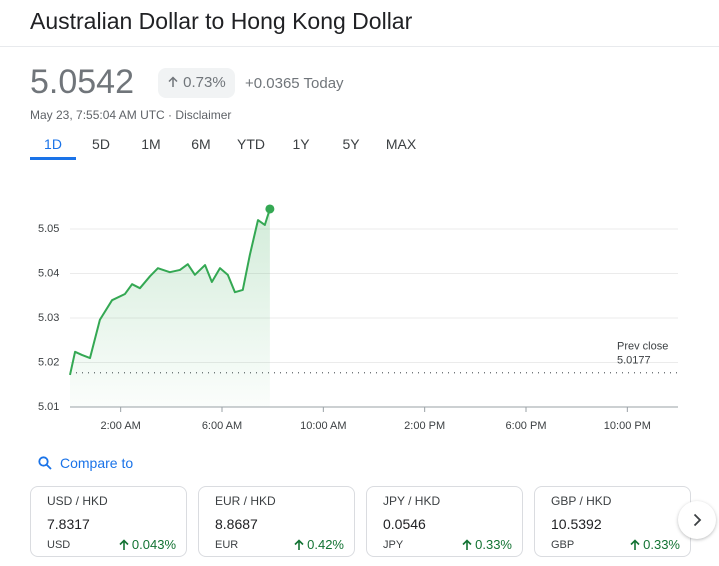 The height and width of the screenshot is (566, 719). Describe the element at coordinates (576, 524) in the screenshot. I see `card-price: 10.5392` at that location.